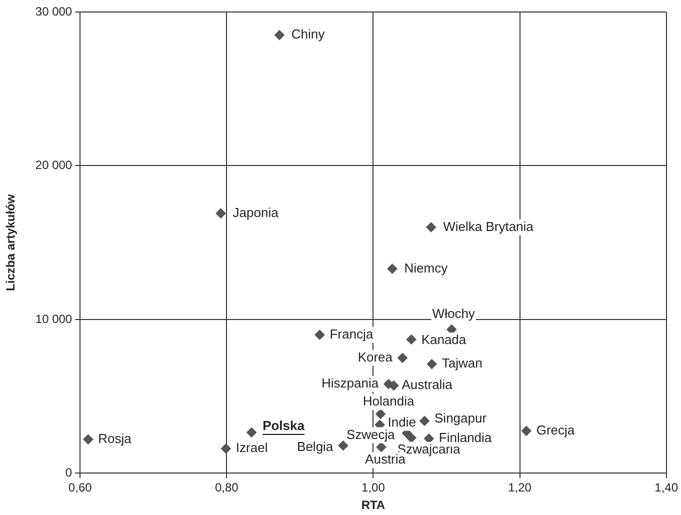  I want to click on annotation: Belgia, so click(315, 446).